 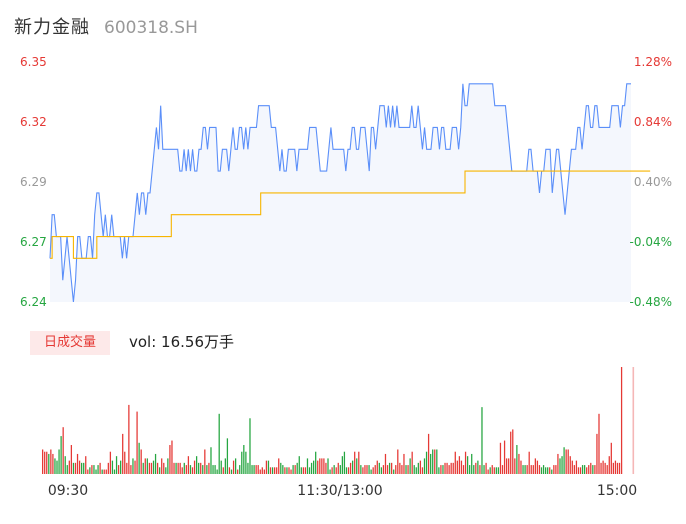 What do you see at coordinates (151, 28) in the screenshot?
I see `stock-code: 600318.SH` at bounding box center [151, 28].